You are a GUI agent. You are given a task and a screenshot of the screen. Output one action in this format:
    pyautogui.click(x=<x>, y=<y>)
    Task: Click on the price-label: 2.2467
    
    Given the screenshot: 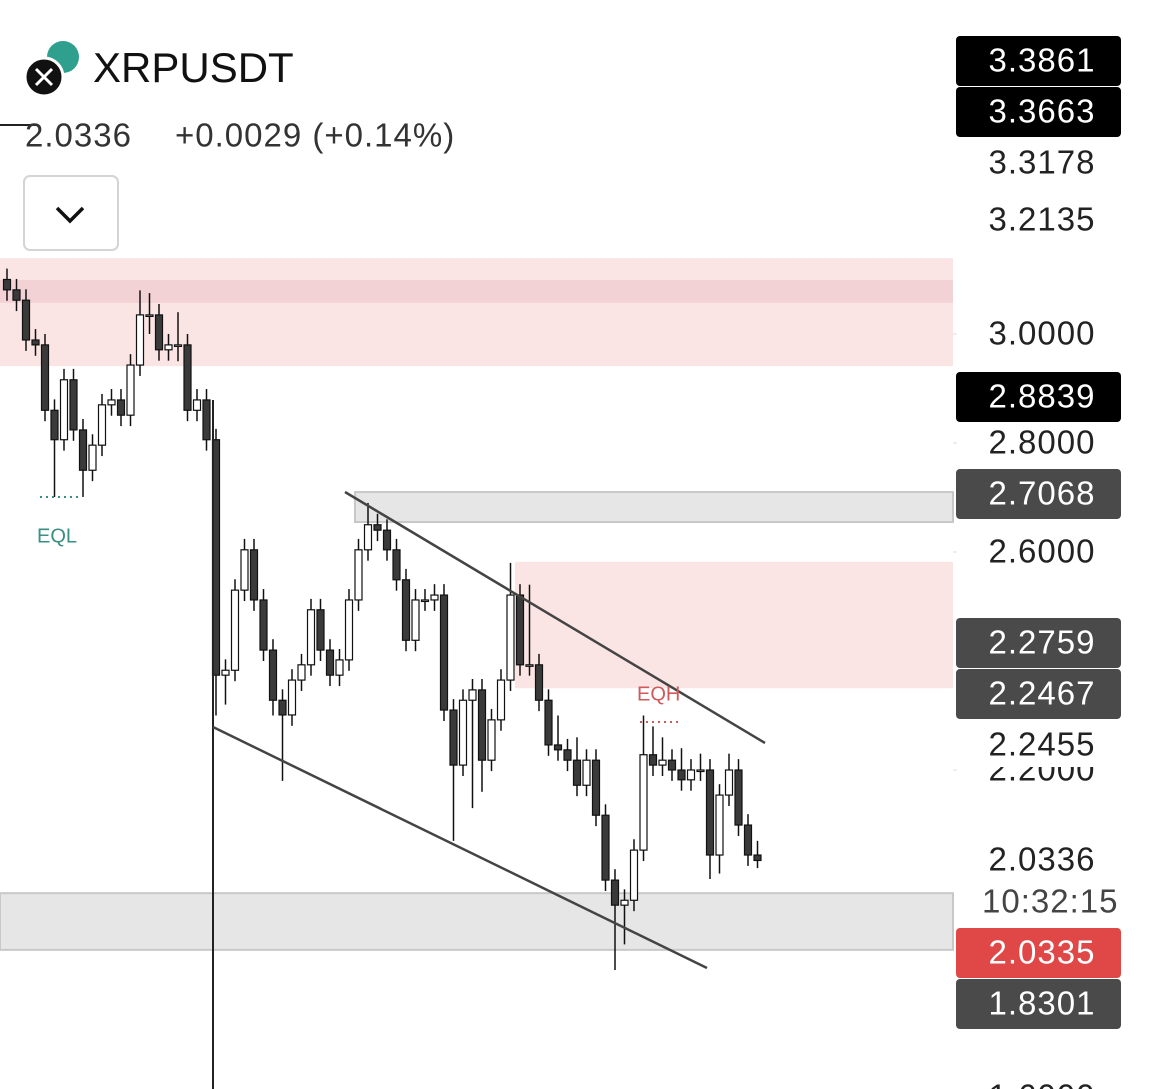 What is the action you would take?
    pyautogui.click(x=1042, y=693)
    